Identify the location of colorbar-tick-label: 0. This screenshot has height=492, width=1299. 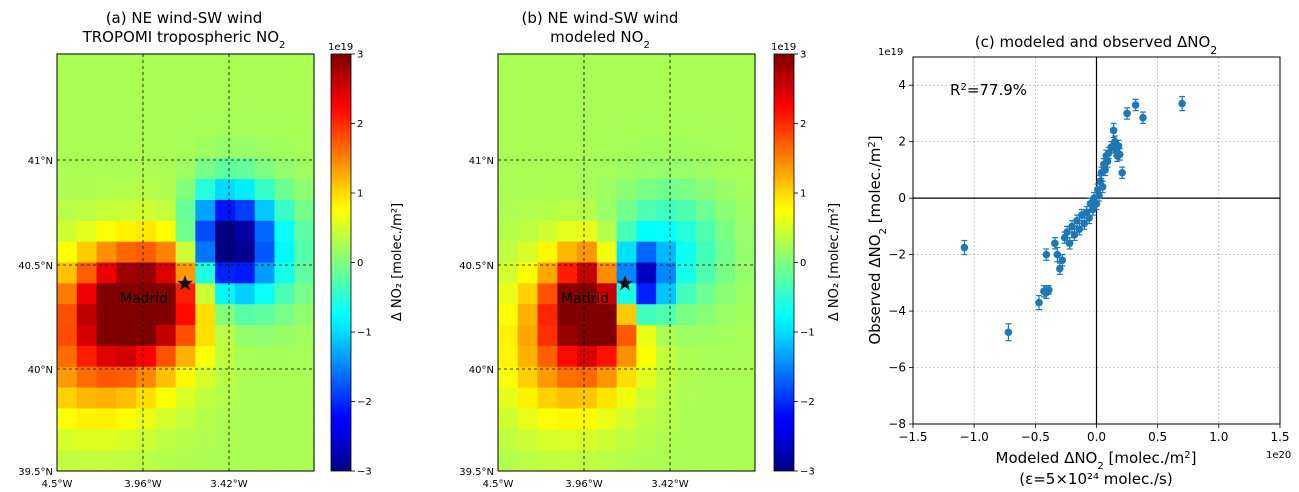
(360, 263).